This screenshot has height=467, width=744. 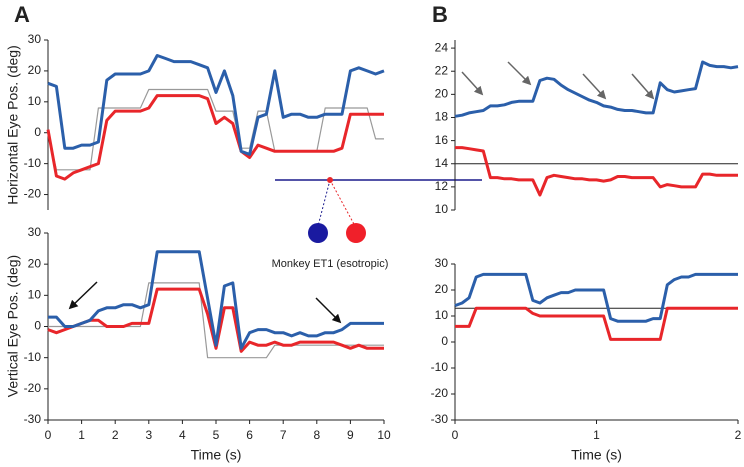 I want to click on x-tick-label: 5, so click(x=216, y=435).